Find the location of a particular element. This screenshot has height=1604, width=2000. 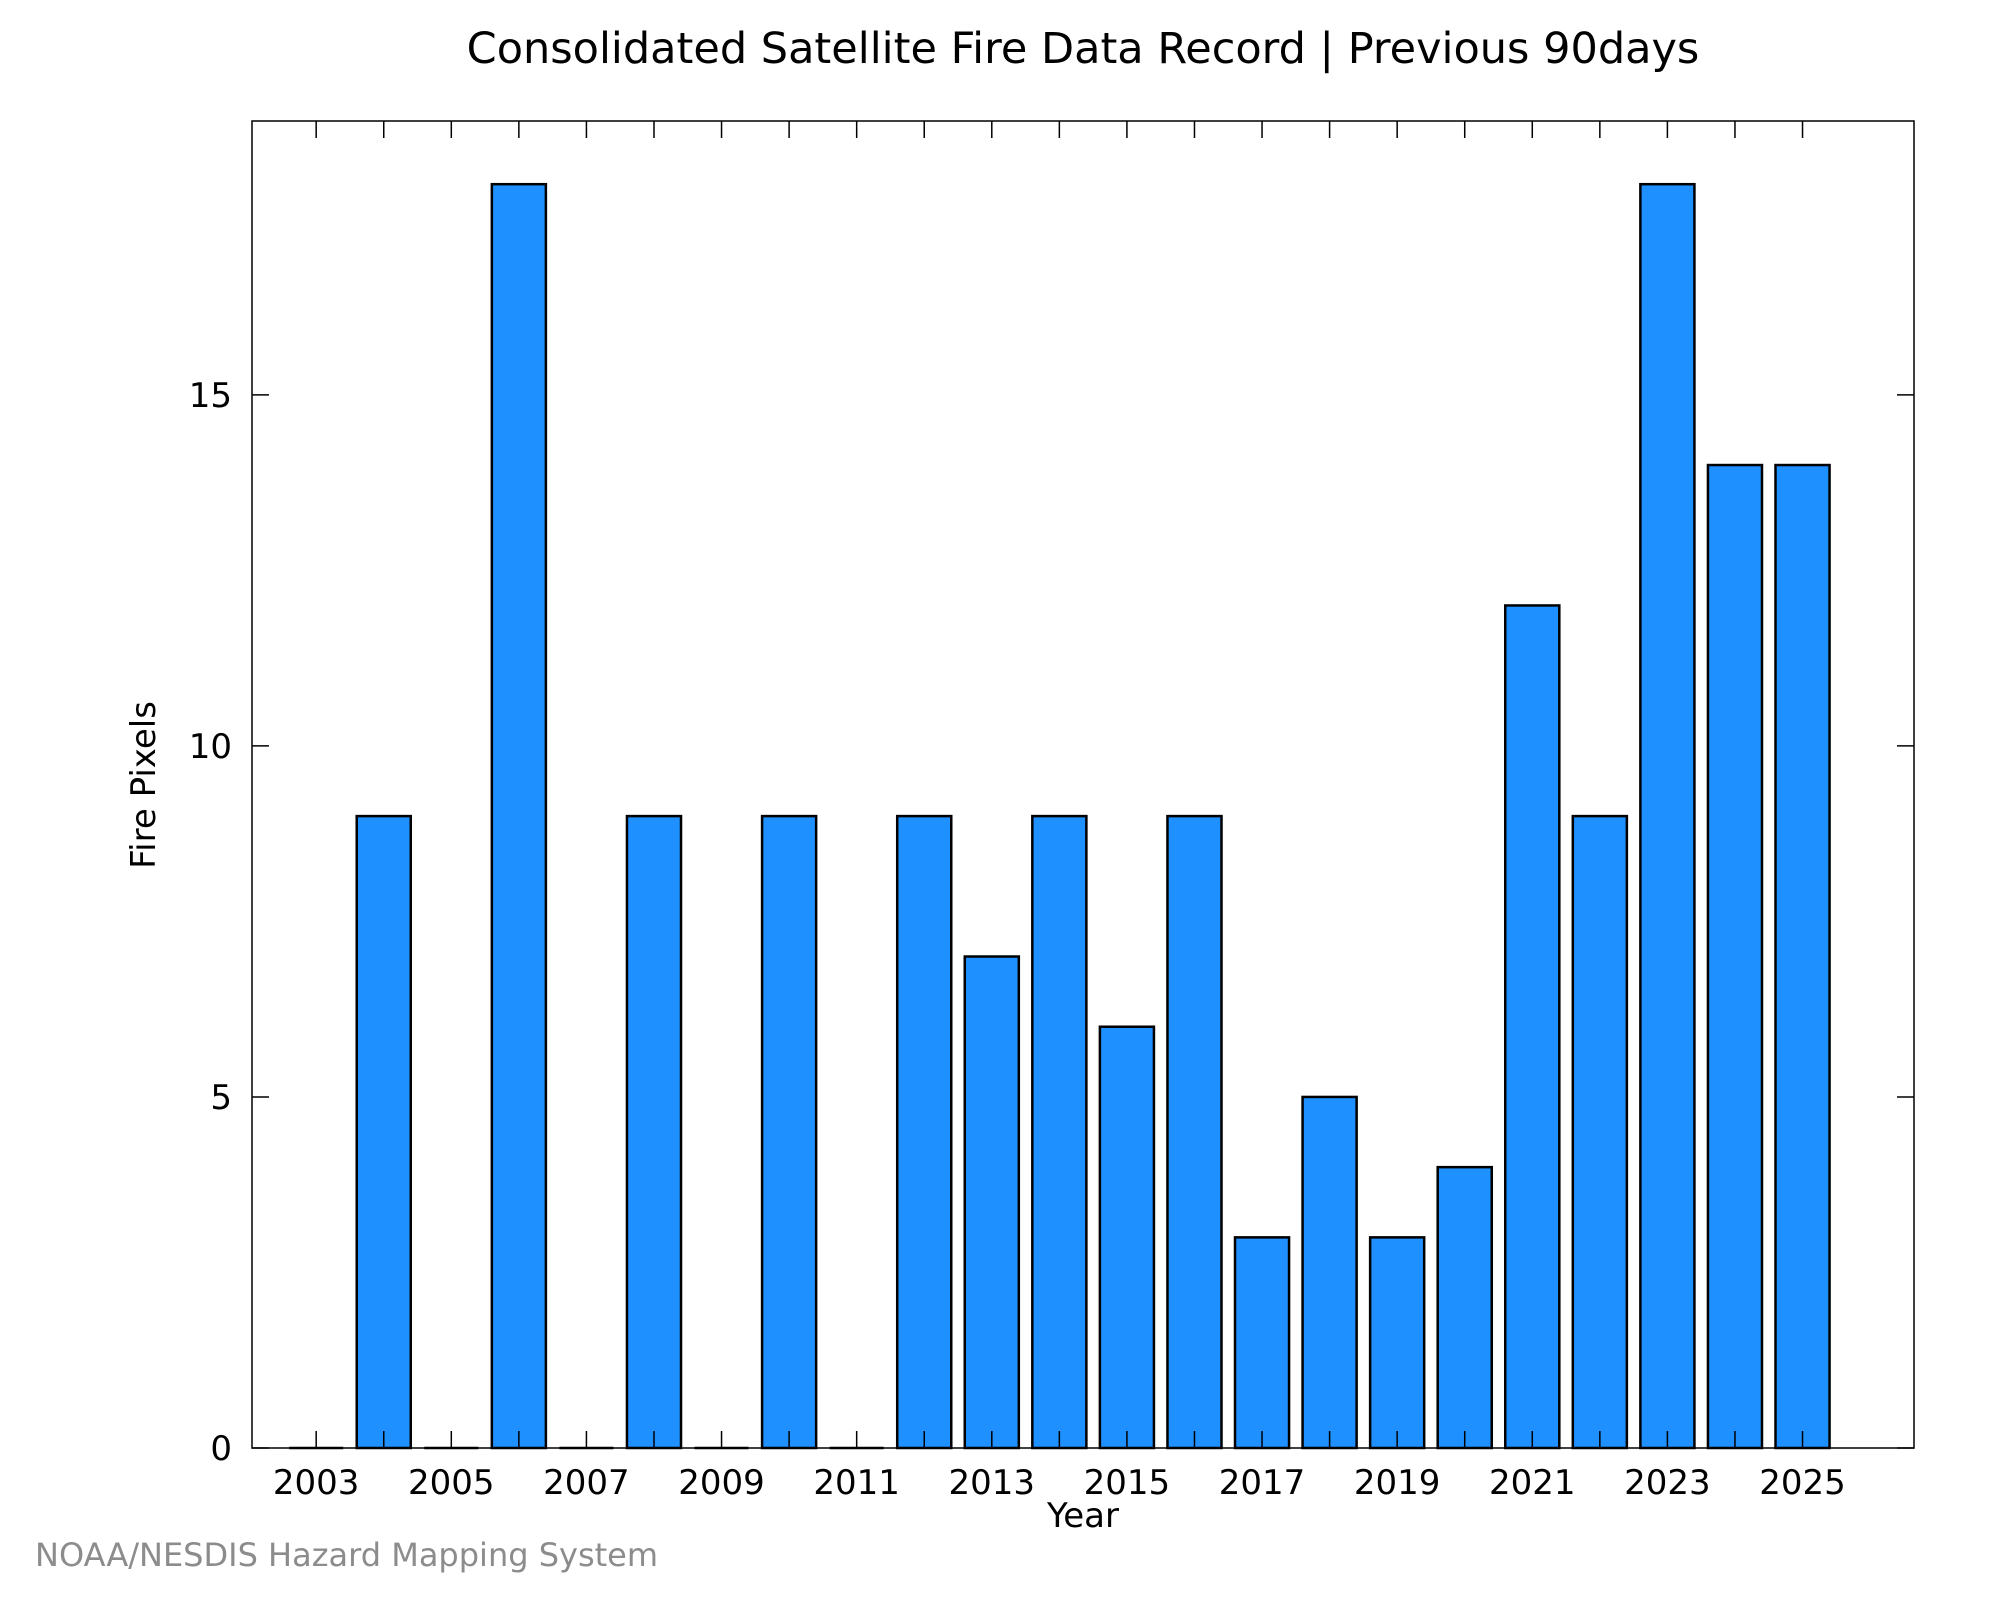

bar-2010 is located at coordinates (789, 1132).